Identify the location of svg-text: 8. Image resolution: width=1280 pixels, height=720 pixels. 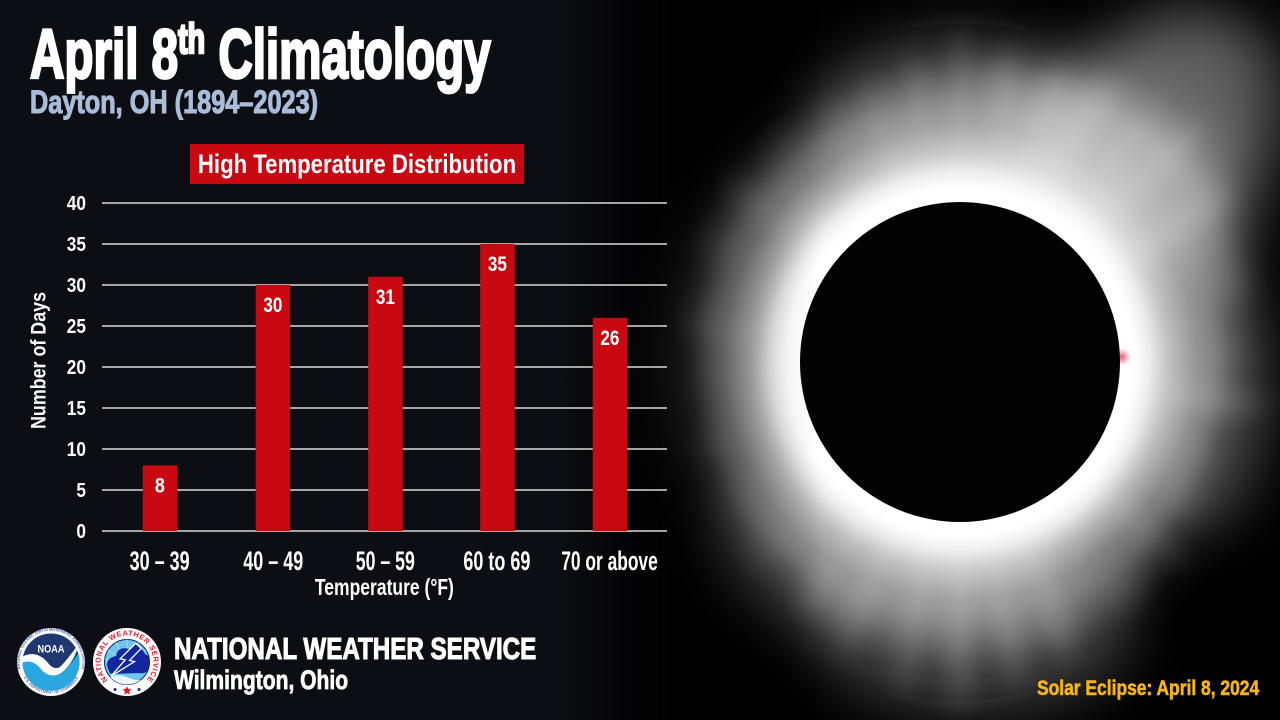
(160, 486).